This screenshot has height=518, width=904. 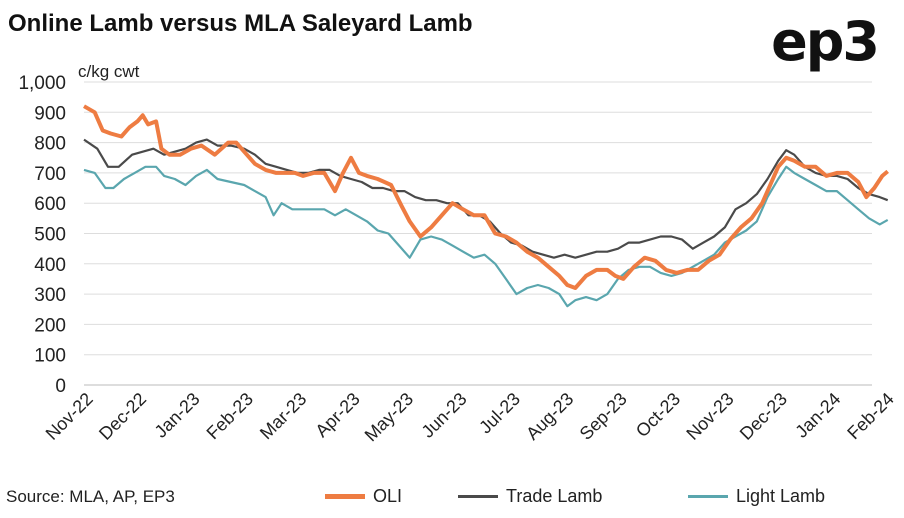 I want to click on x-tick-label: Nov-23, so click(x=709, y=416).